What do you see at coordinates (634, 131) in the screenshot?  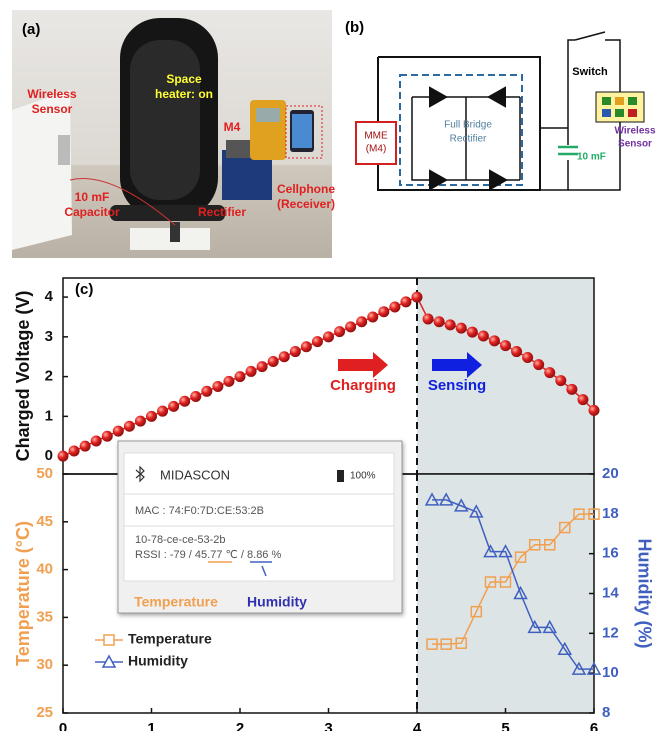 I see `sensor-label: Wireless` at bounding box center [634, 131].